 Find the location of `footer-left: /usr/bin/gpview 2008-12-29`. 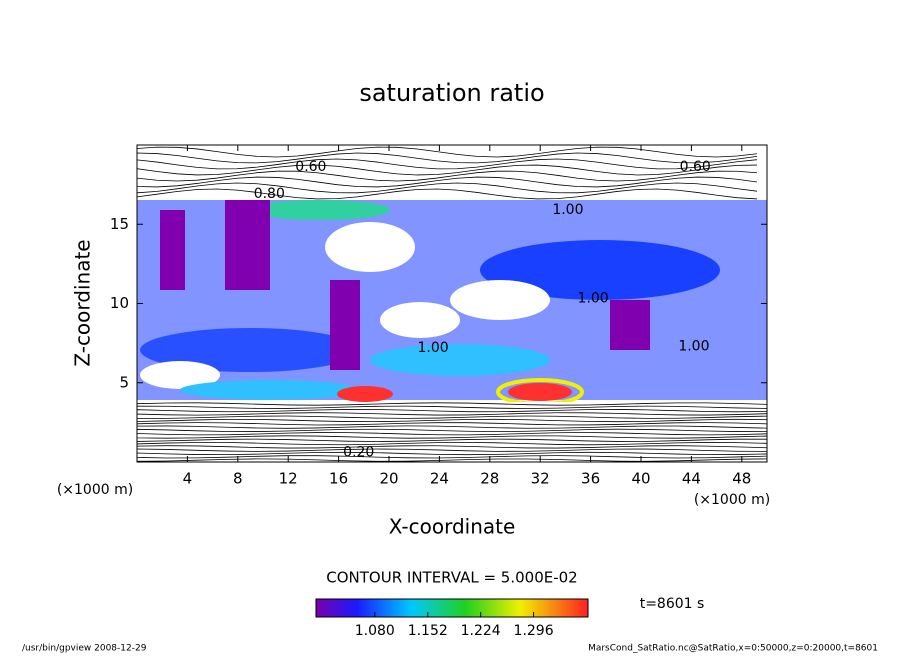

footer-left: /usr/bin/gpview 2008-12-29 is located at coordinates (84, 649).